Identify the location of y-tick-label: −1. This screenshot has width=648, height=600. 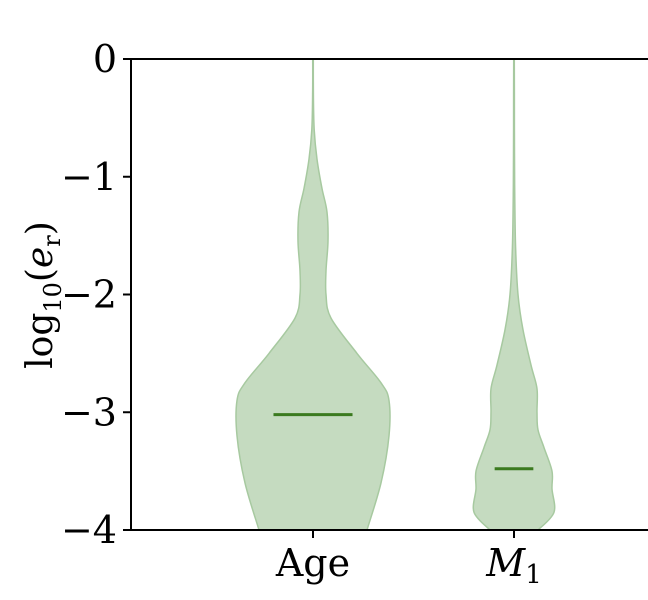
(89, 177).